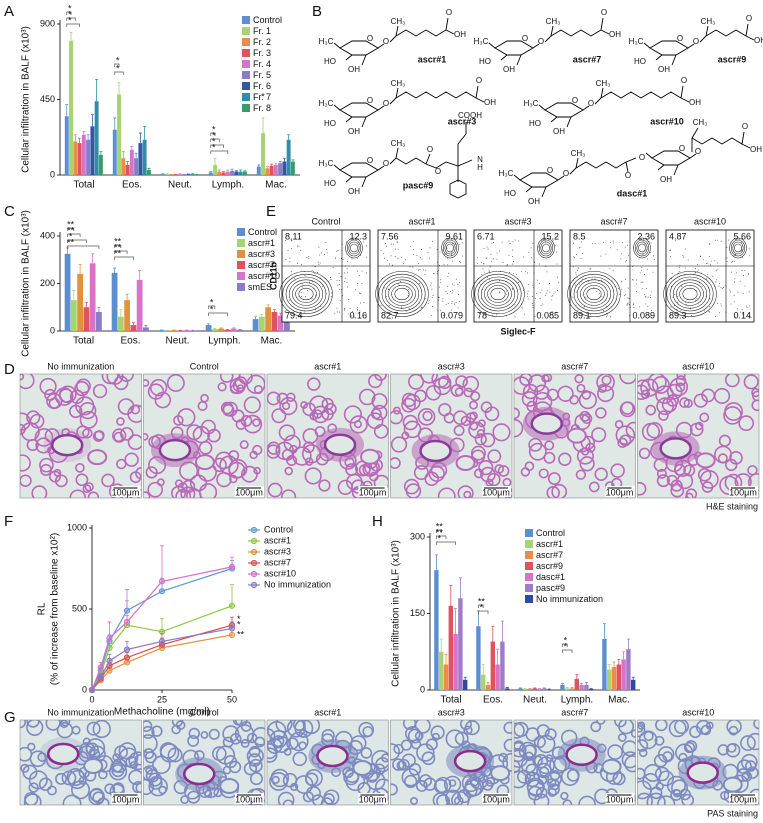 The image size is (763, 823). I want to click on x-tick-label: Lymph., so click(228, 185).